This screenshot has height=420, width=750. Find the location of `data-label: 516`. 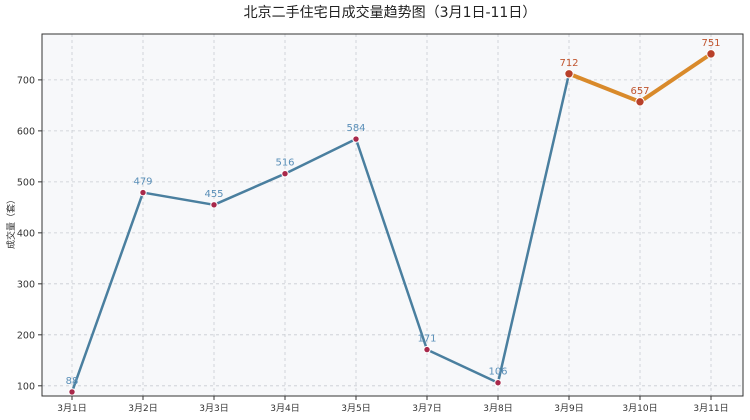

data-label: 516 is located at coordinates (284, 163).